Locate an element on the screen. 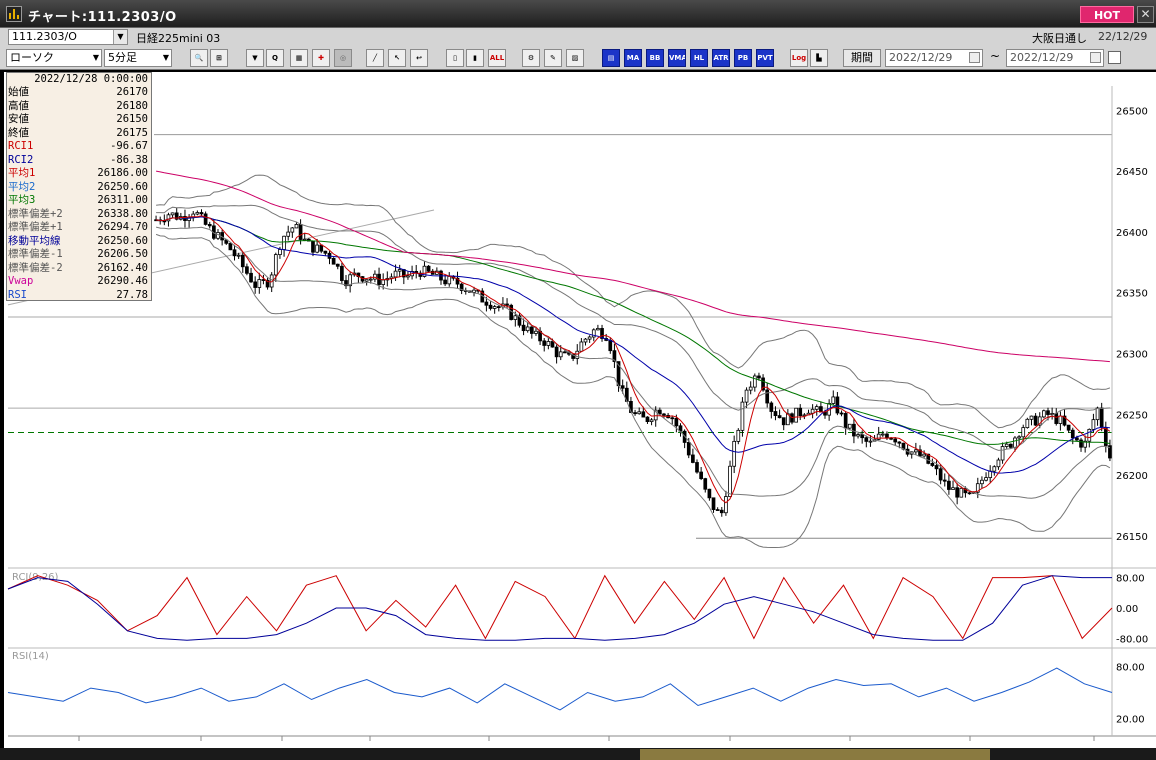  disabled-icon: ◎ is located at coordinates (343, 58).